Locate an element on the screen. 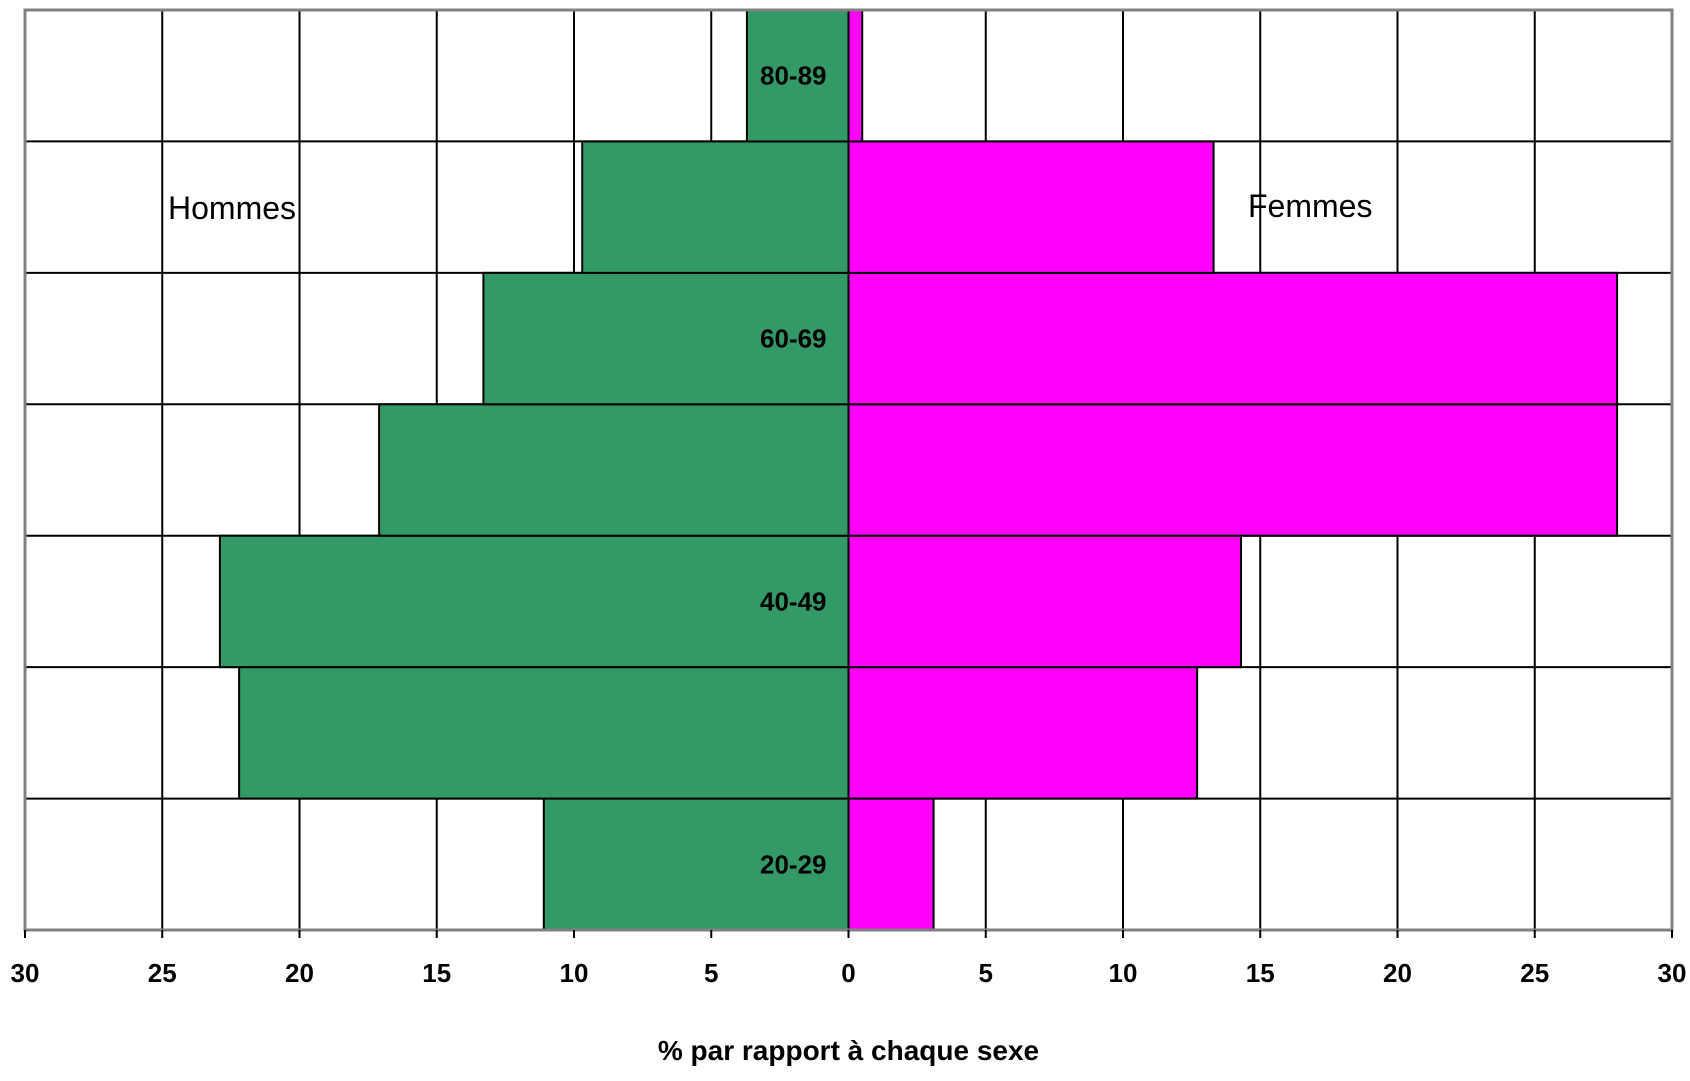 The width and height of the screenshot is (1690, 1081). series-label-femmes: Femmes is located at coordinates (1310, 206).